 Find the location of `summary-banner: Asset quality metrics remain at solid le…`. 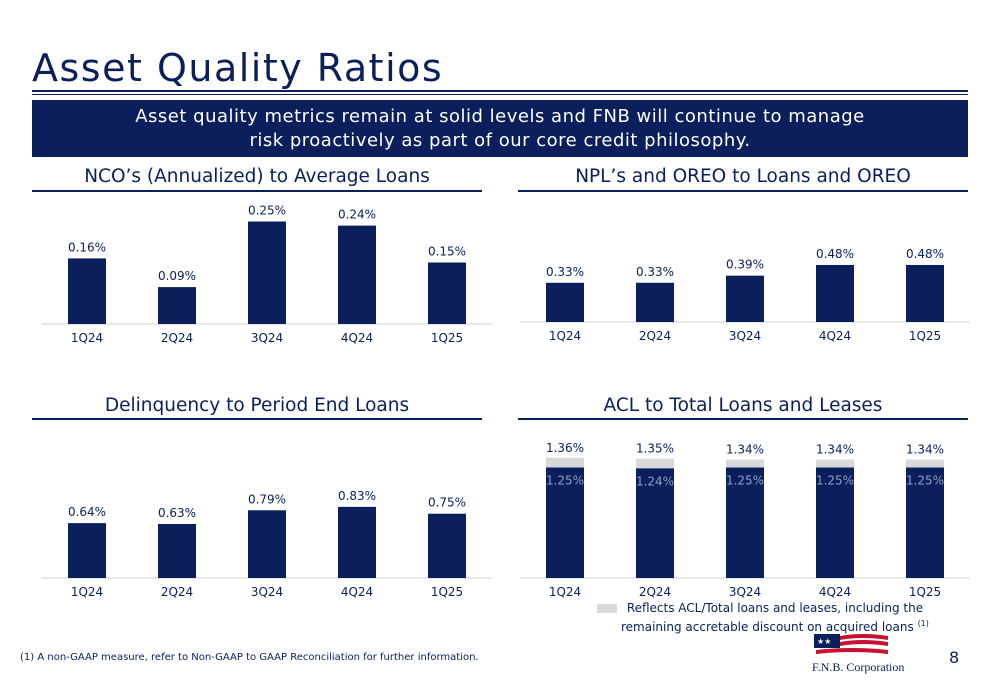

summary-banner: Asset quality metrics remain at solid le… is located at coordinates (500, 128).